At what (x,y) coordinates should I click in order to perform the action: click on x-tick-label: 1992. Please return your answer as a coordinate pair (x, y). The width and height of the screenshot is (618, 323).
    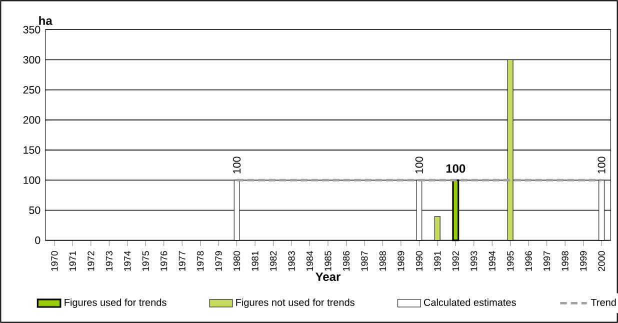
    Looking at the image, I should click on (455, 261).